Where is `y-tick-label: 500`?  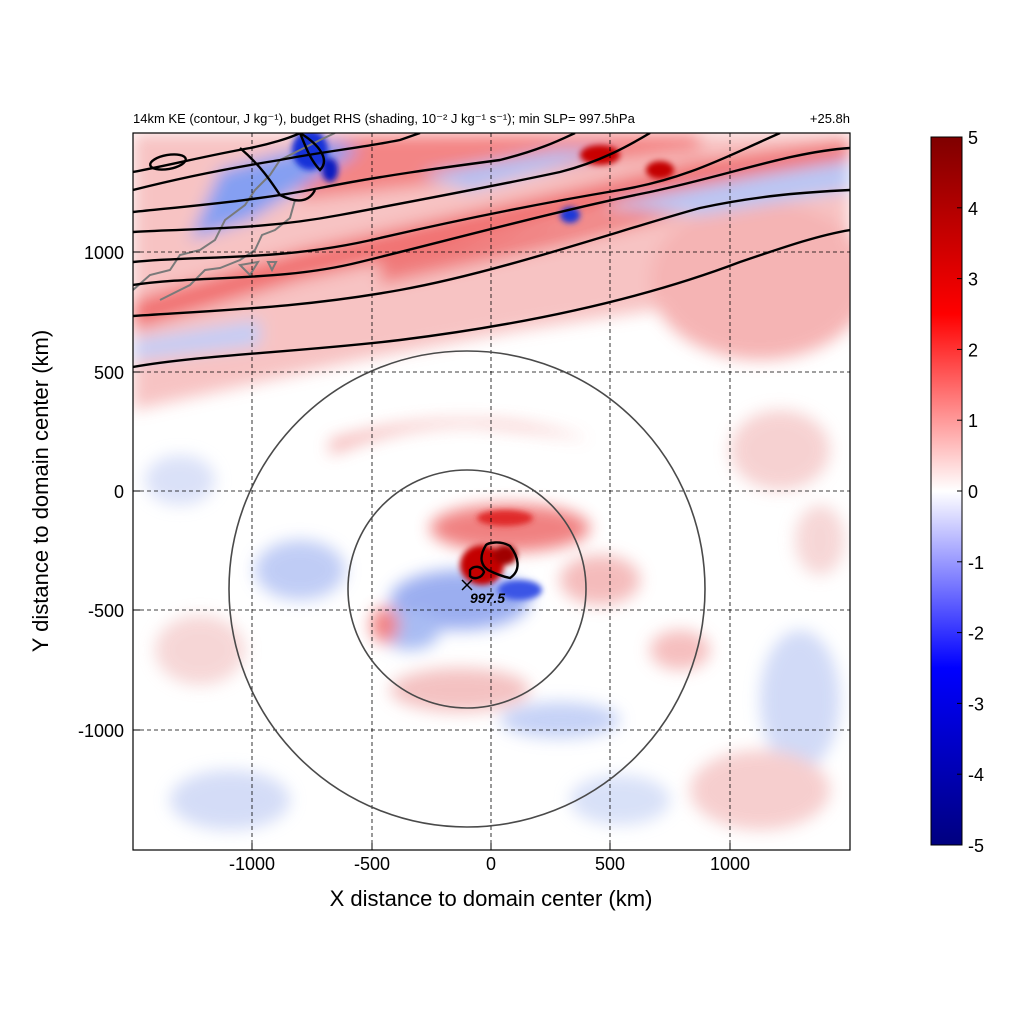
y-tick-label: 500 is located at coordinates (109, 373).